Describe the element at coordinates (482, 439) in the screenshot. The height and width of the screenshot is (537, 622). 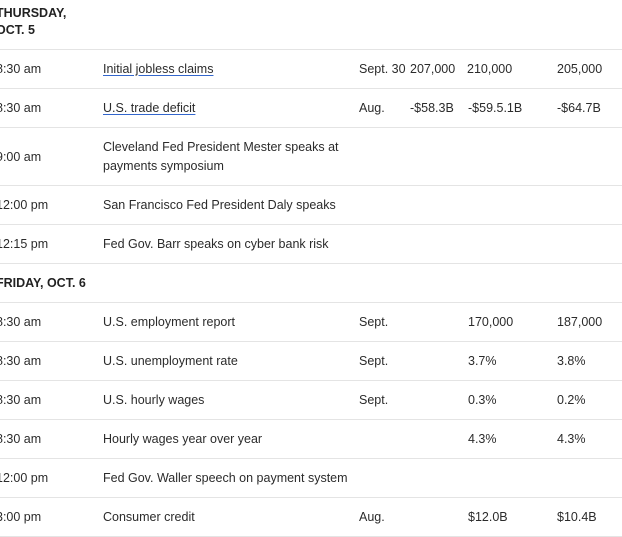
I see `event-forecast: 4.3%` at that location.